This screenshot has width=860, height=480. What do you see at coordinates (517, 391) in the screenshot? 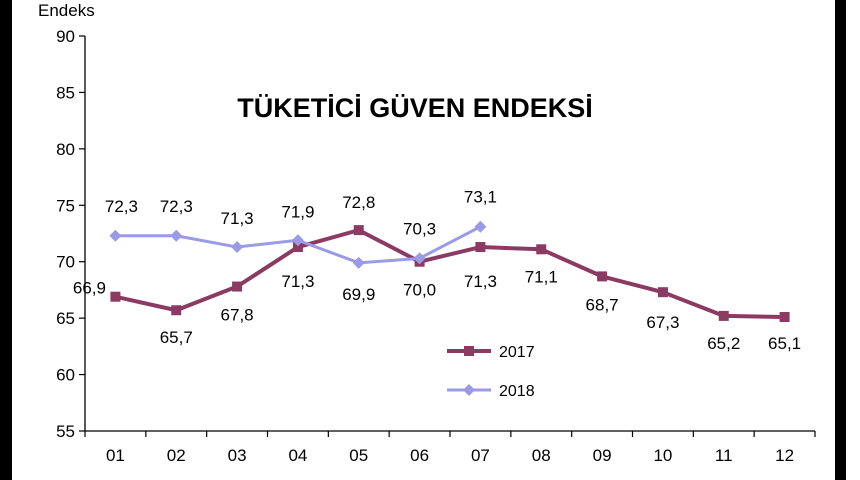
I see `legend-label-2018: 2018` at bounding box center [517, 391].